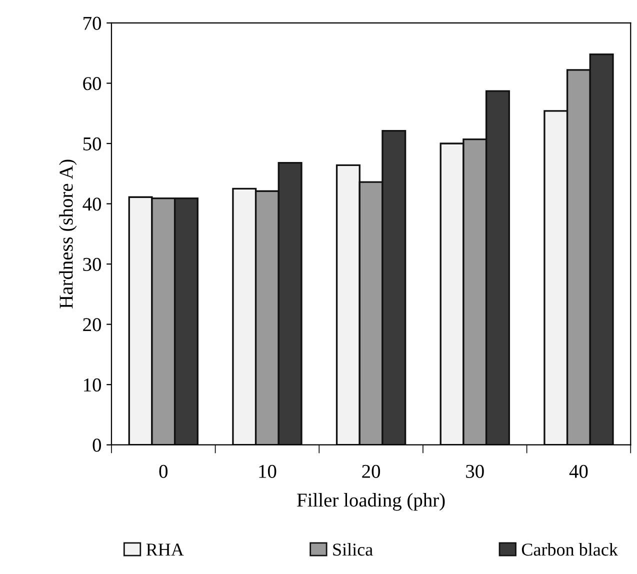 The image size is (637, 574). What do you see at coordinates (371, 502) in the screenshot?
I see `x-axis-title: Filler loading (phr)` at bounding box center [371, 502].